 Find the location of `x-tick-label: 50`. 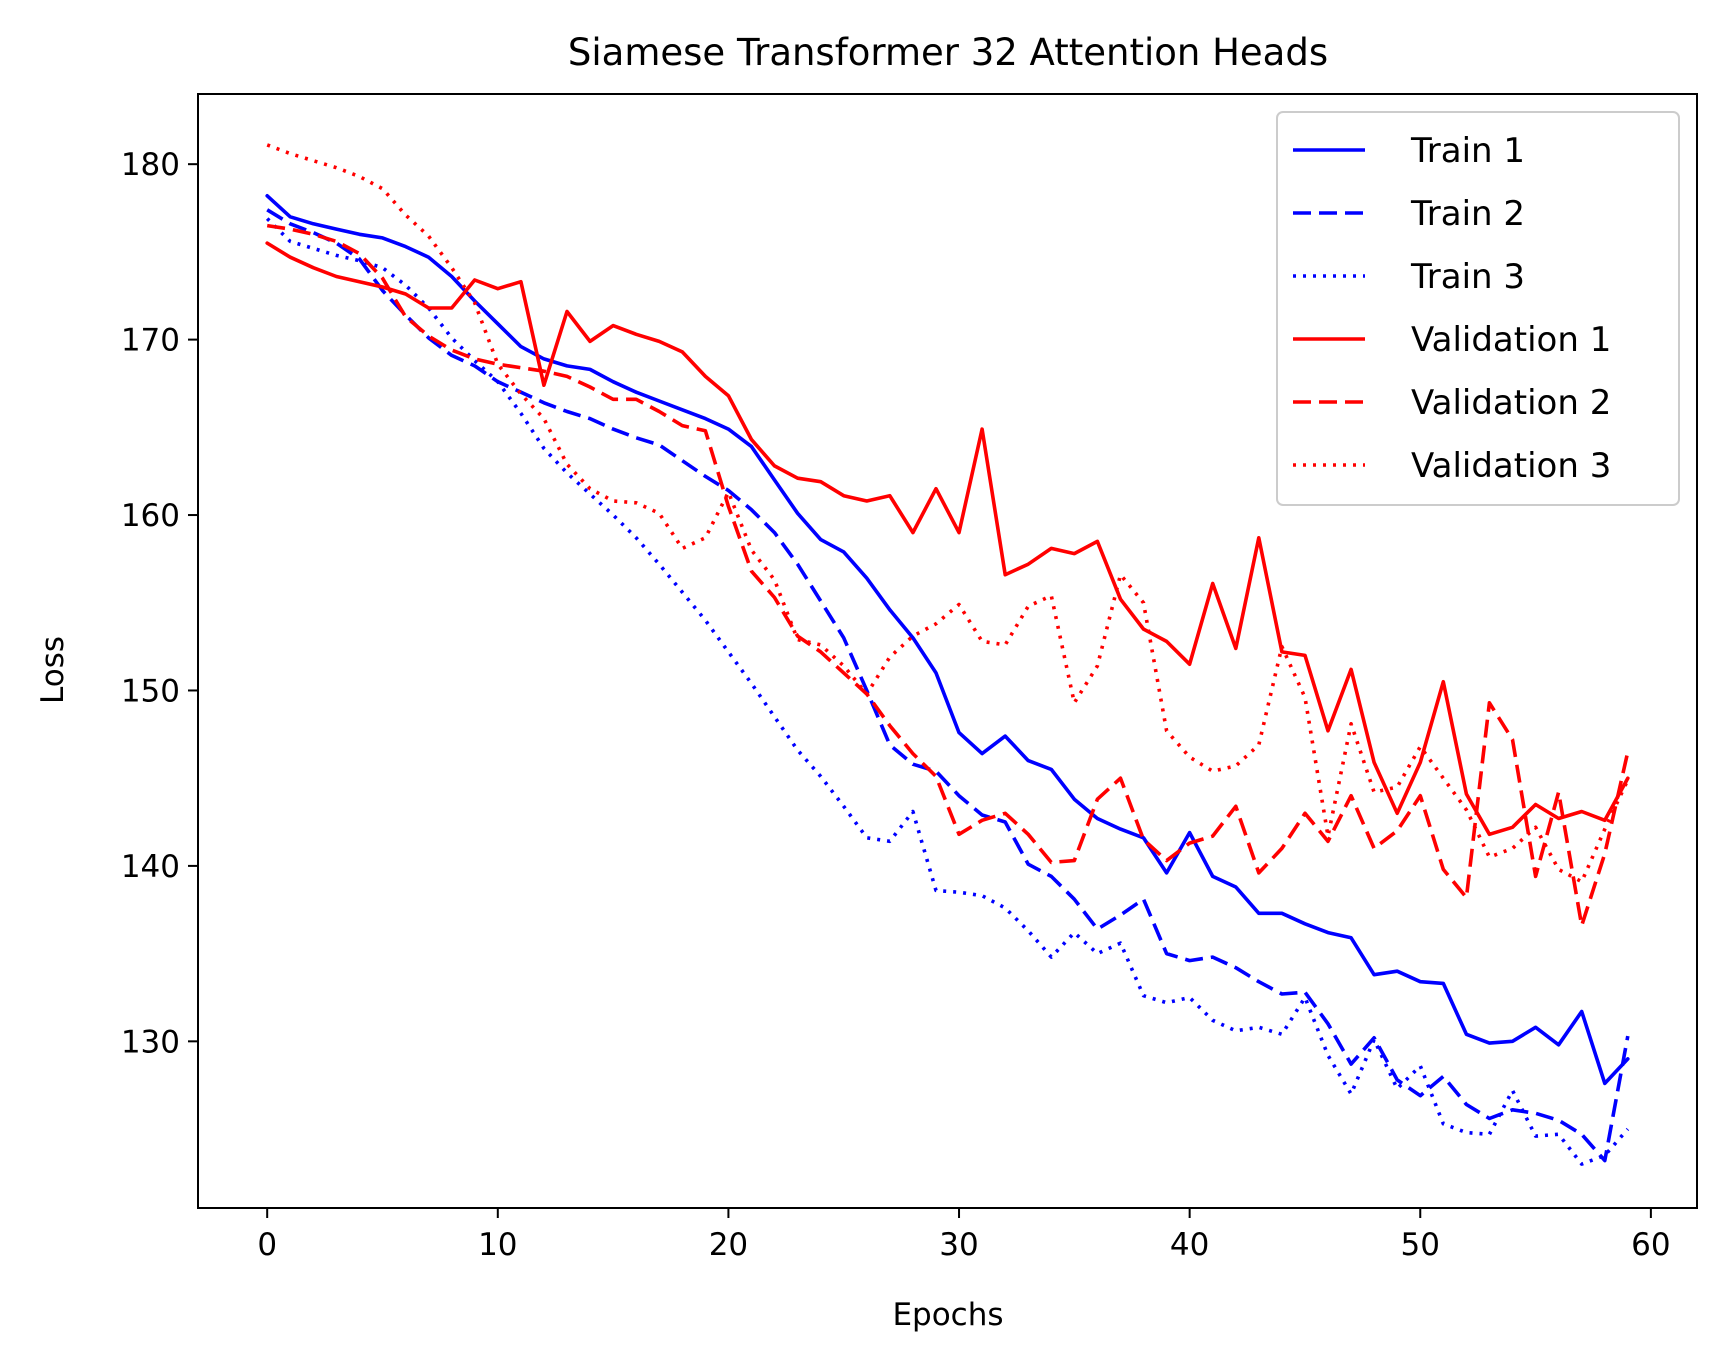

x-tick-label: 50 is located at coordinates (1420, 1245).